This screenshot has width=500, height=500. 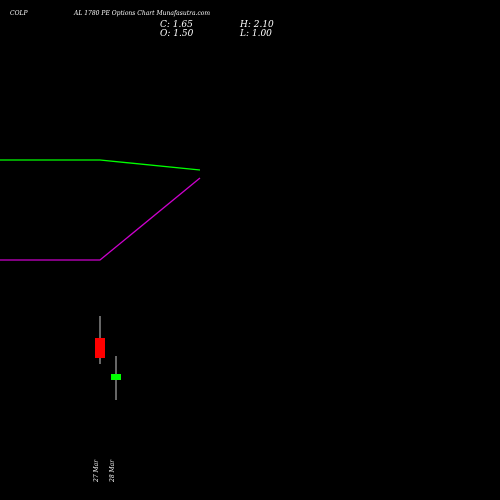 I want to click on x-tick-label-1: 27 Mar, so click(x=96, y=471).